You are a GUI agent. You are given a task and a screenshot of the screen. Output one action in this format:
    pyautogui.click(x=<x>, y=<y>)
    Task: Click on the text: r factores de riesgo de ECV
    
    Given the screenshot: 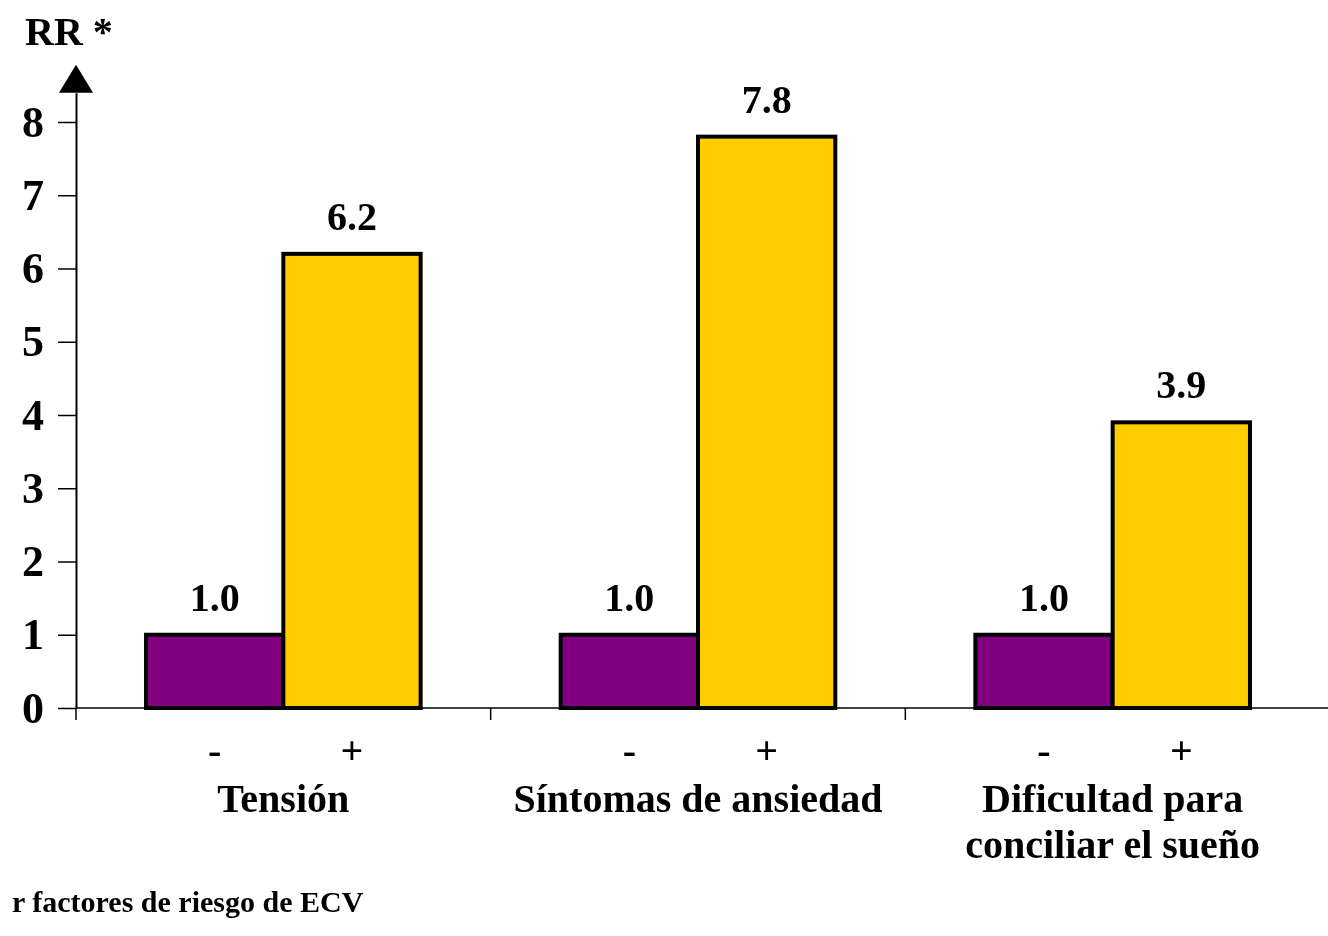 What is the action you would take?
    pyautogui.click(x=188, y=901)
    